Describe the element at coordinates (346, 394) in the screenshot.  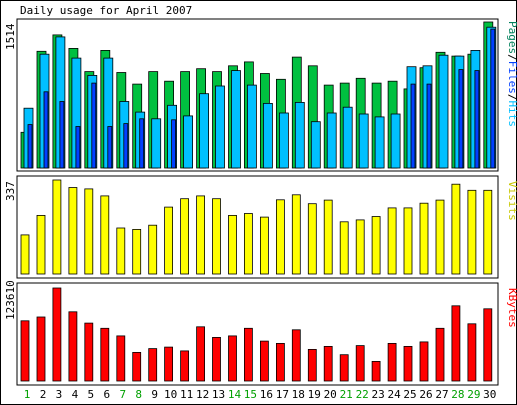
I see `x-tick-label-day-21: 21` at that location.